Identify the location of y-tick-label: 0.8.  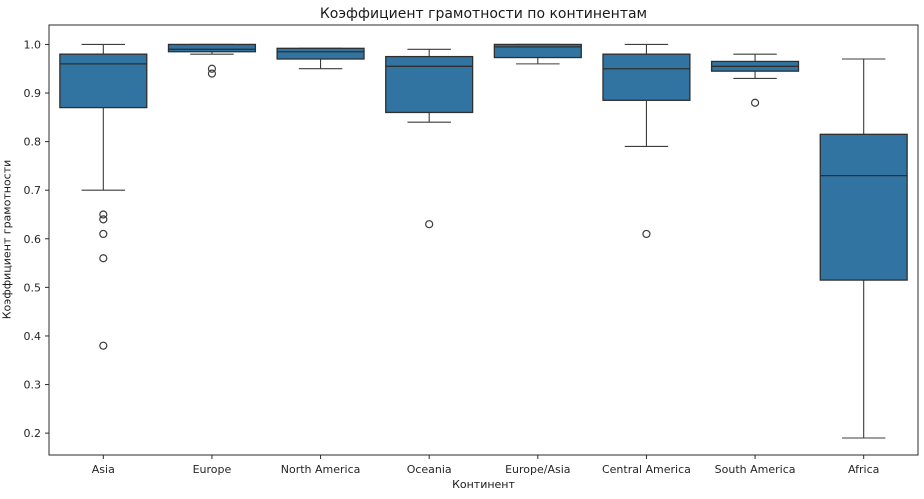
(33, 142).